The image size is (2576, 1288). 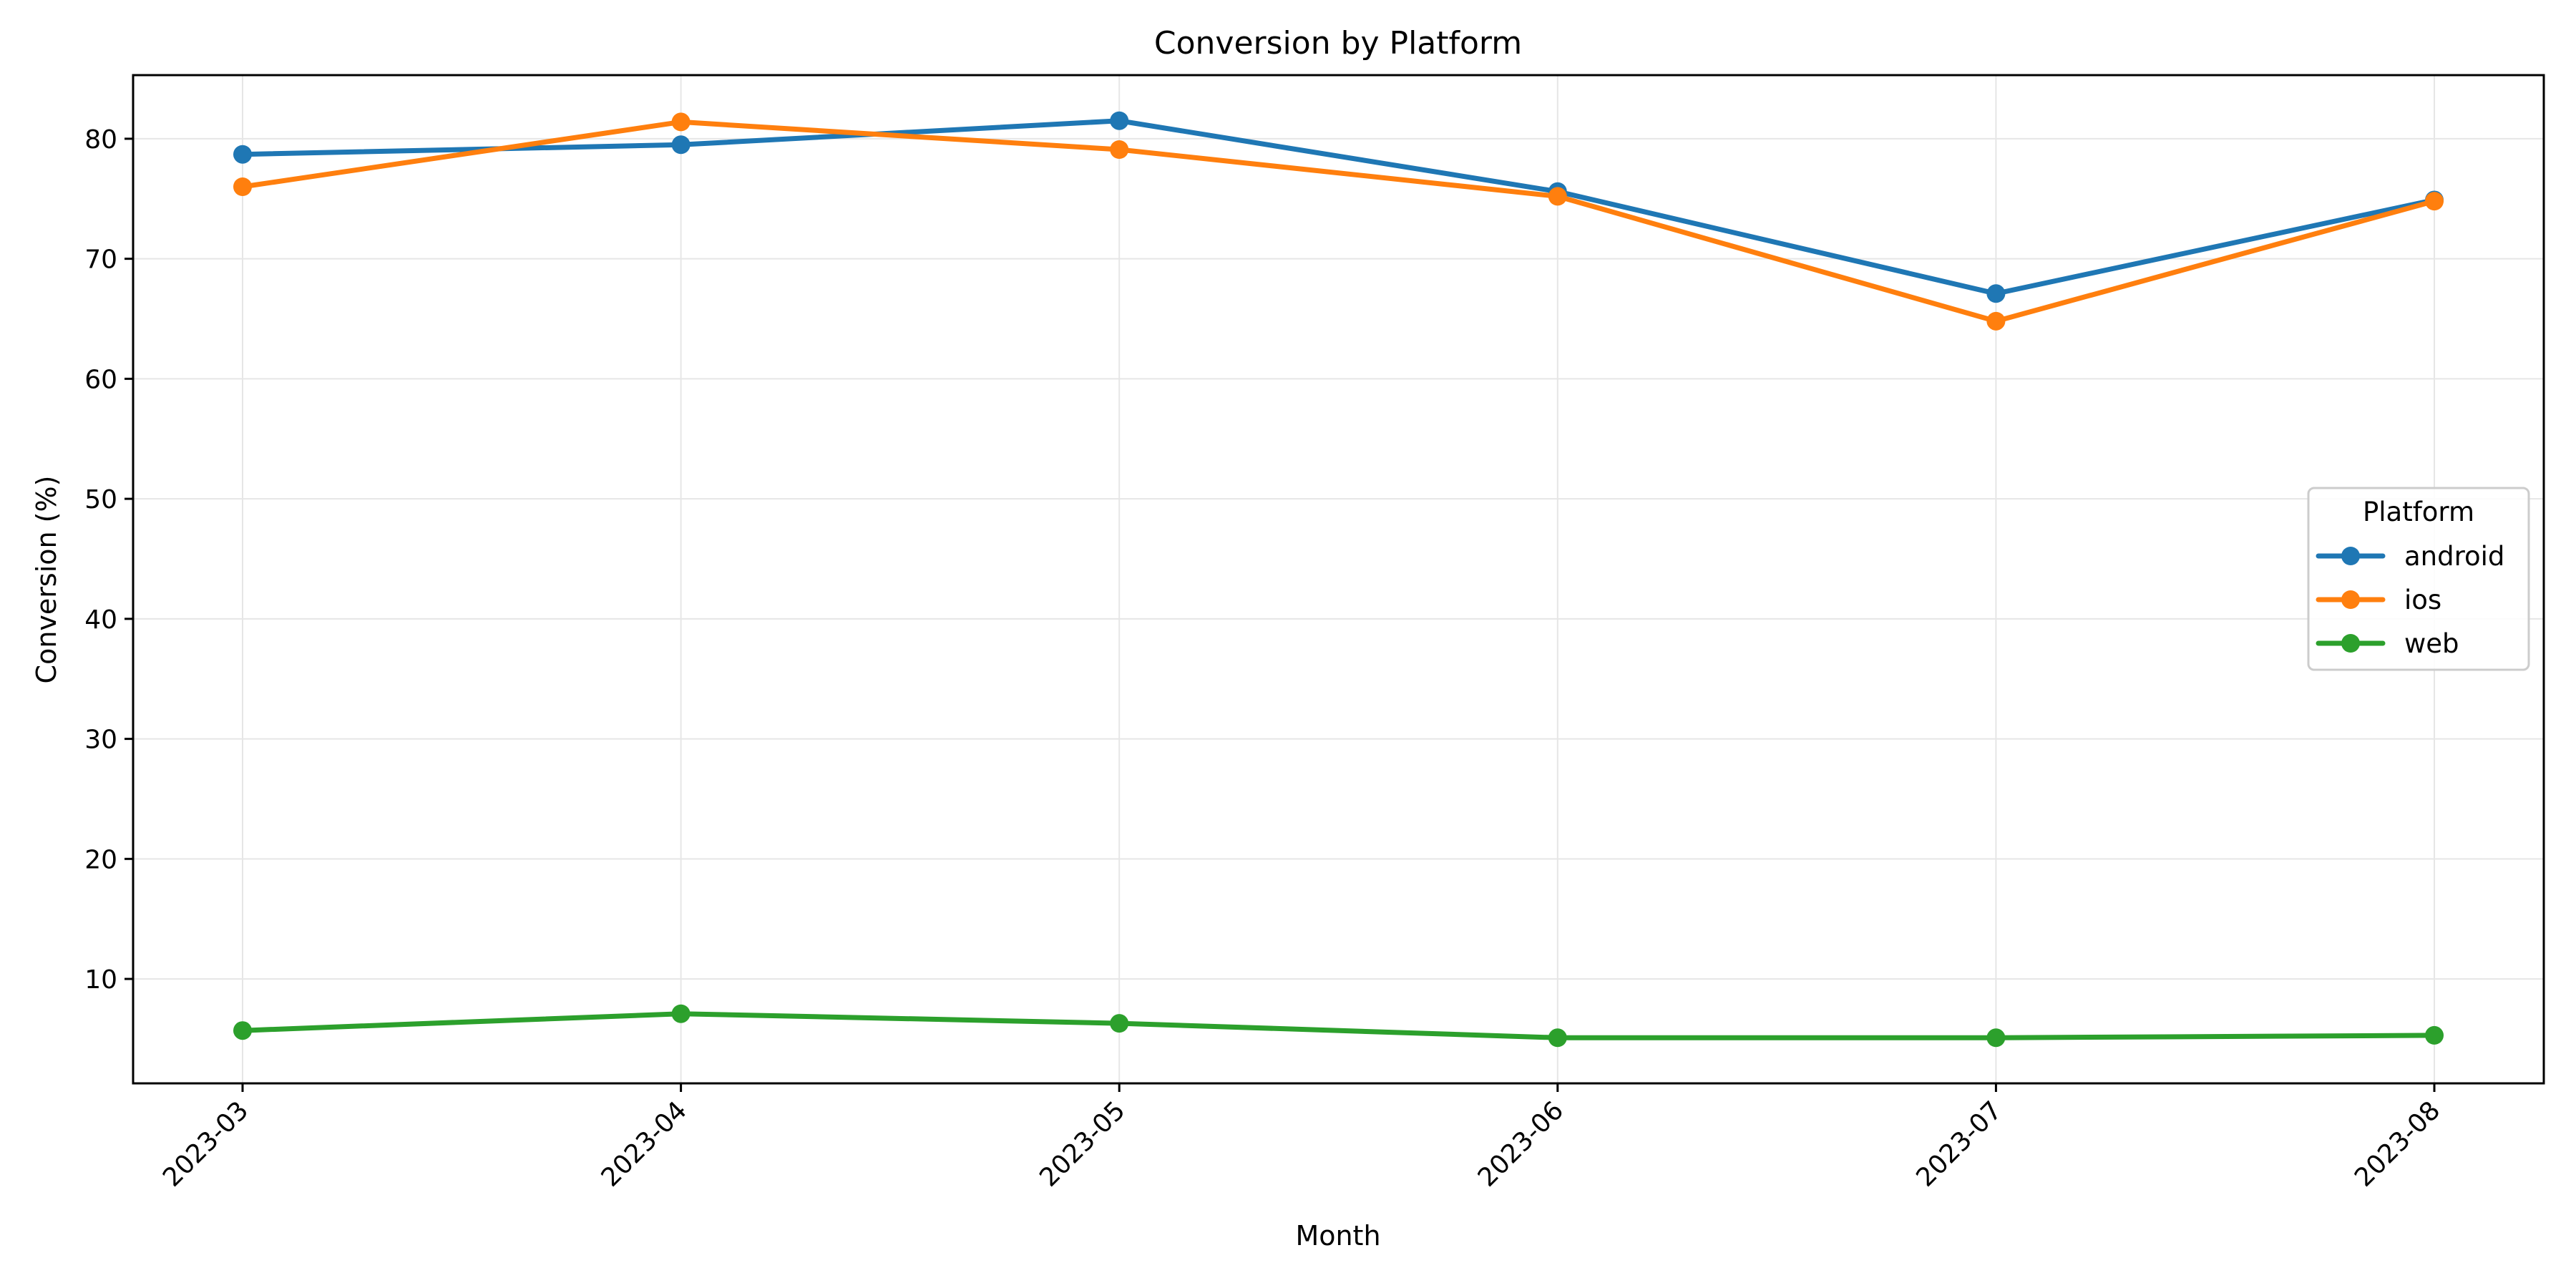 What do you see at coordinates (2431, 643) in the screenshot?
I see `legend-label: web` at bounding box center [2431, 643].